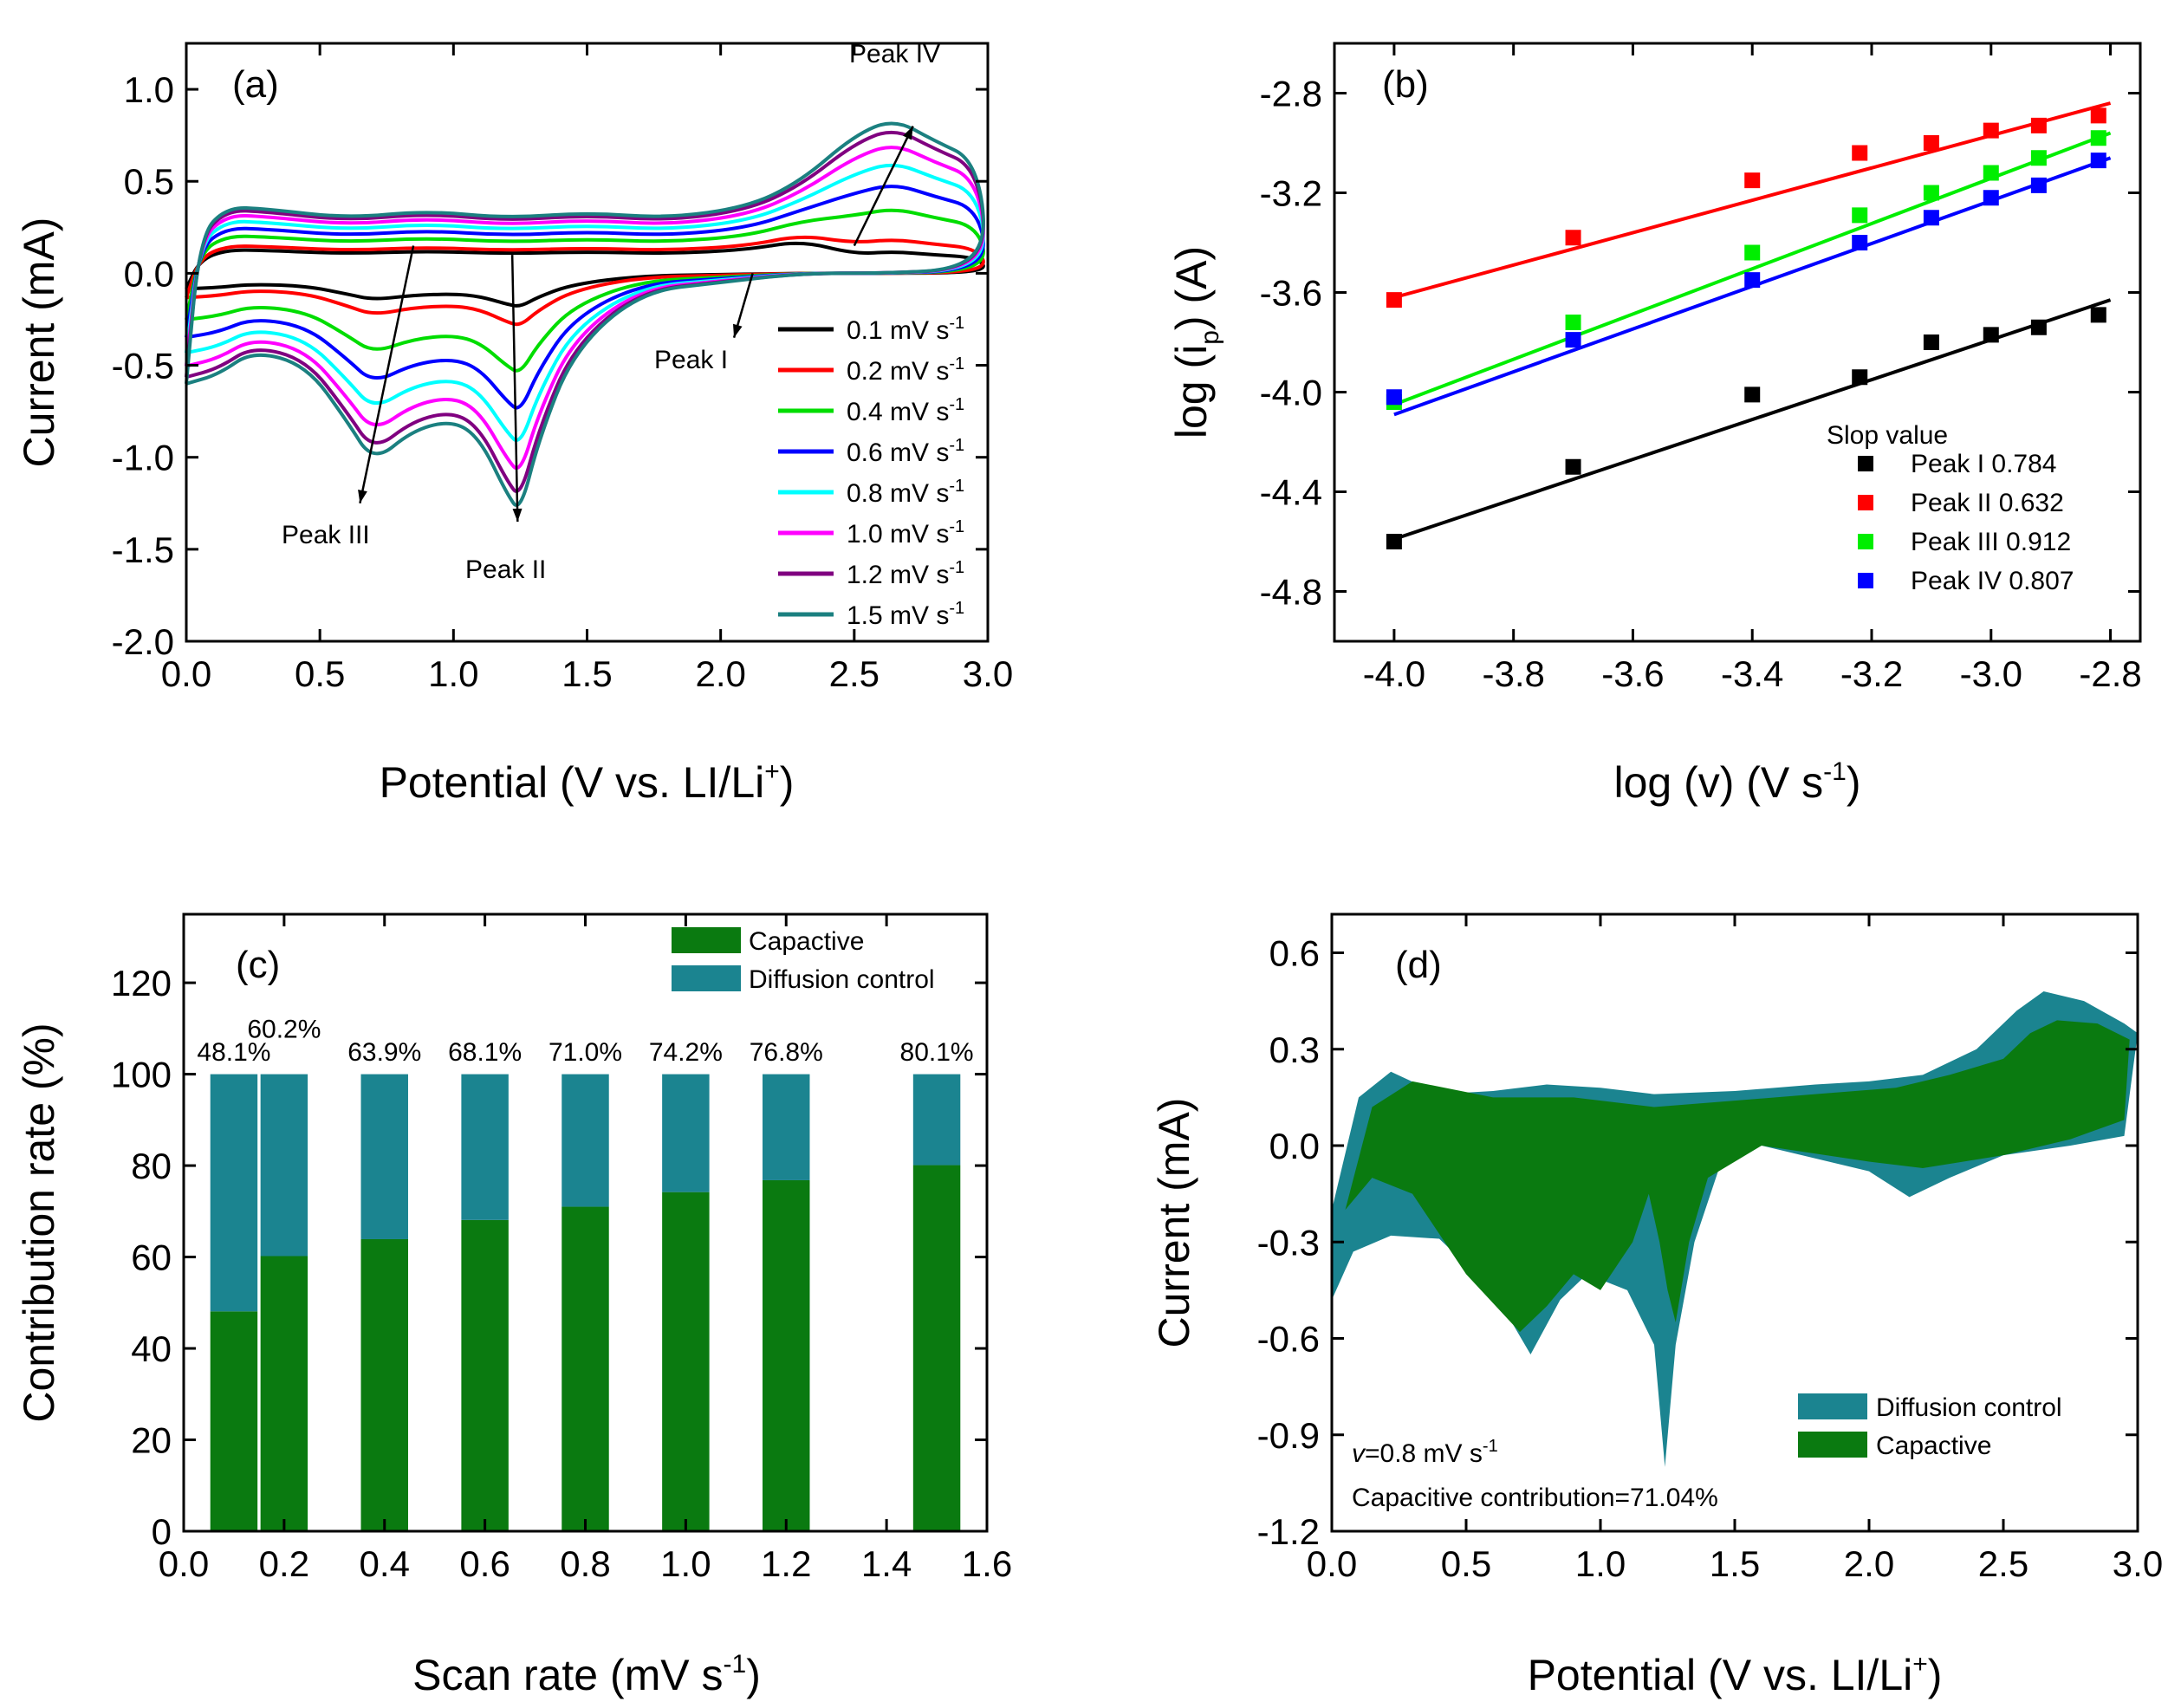 This screenshot has height=1708, width=2181. I want to click on panel-b-ylabel: log (ip) (A), so click(1195, 342).